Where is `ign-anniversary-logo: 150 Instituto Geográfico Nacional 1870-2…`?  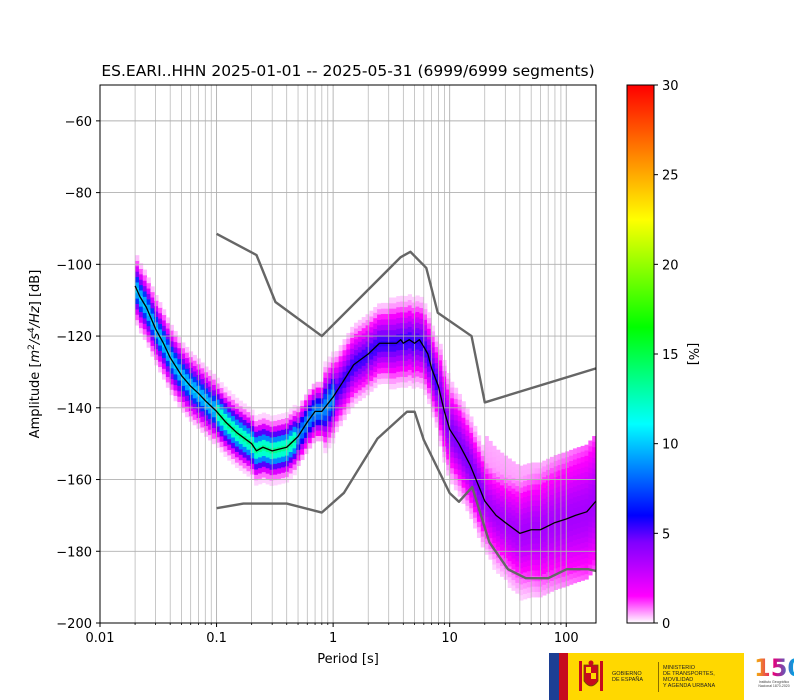 ign-anniversary-logo: 150 Instituto Geográfico Nacional 1870-2… is located at coordinates (777, 678).